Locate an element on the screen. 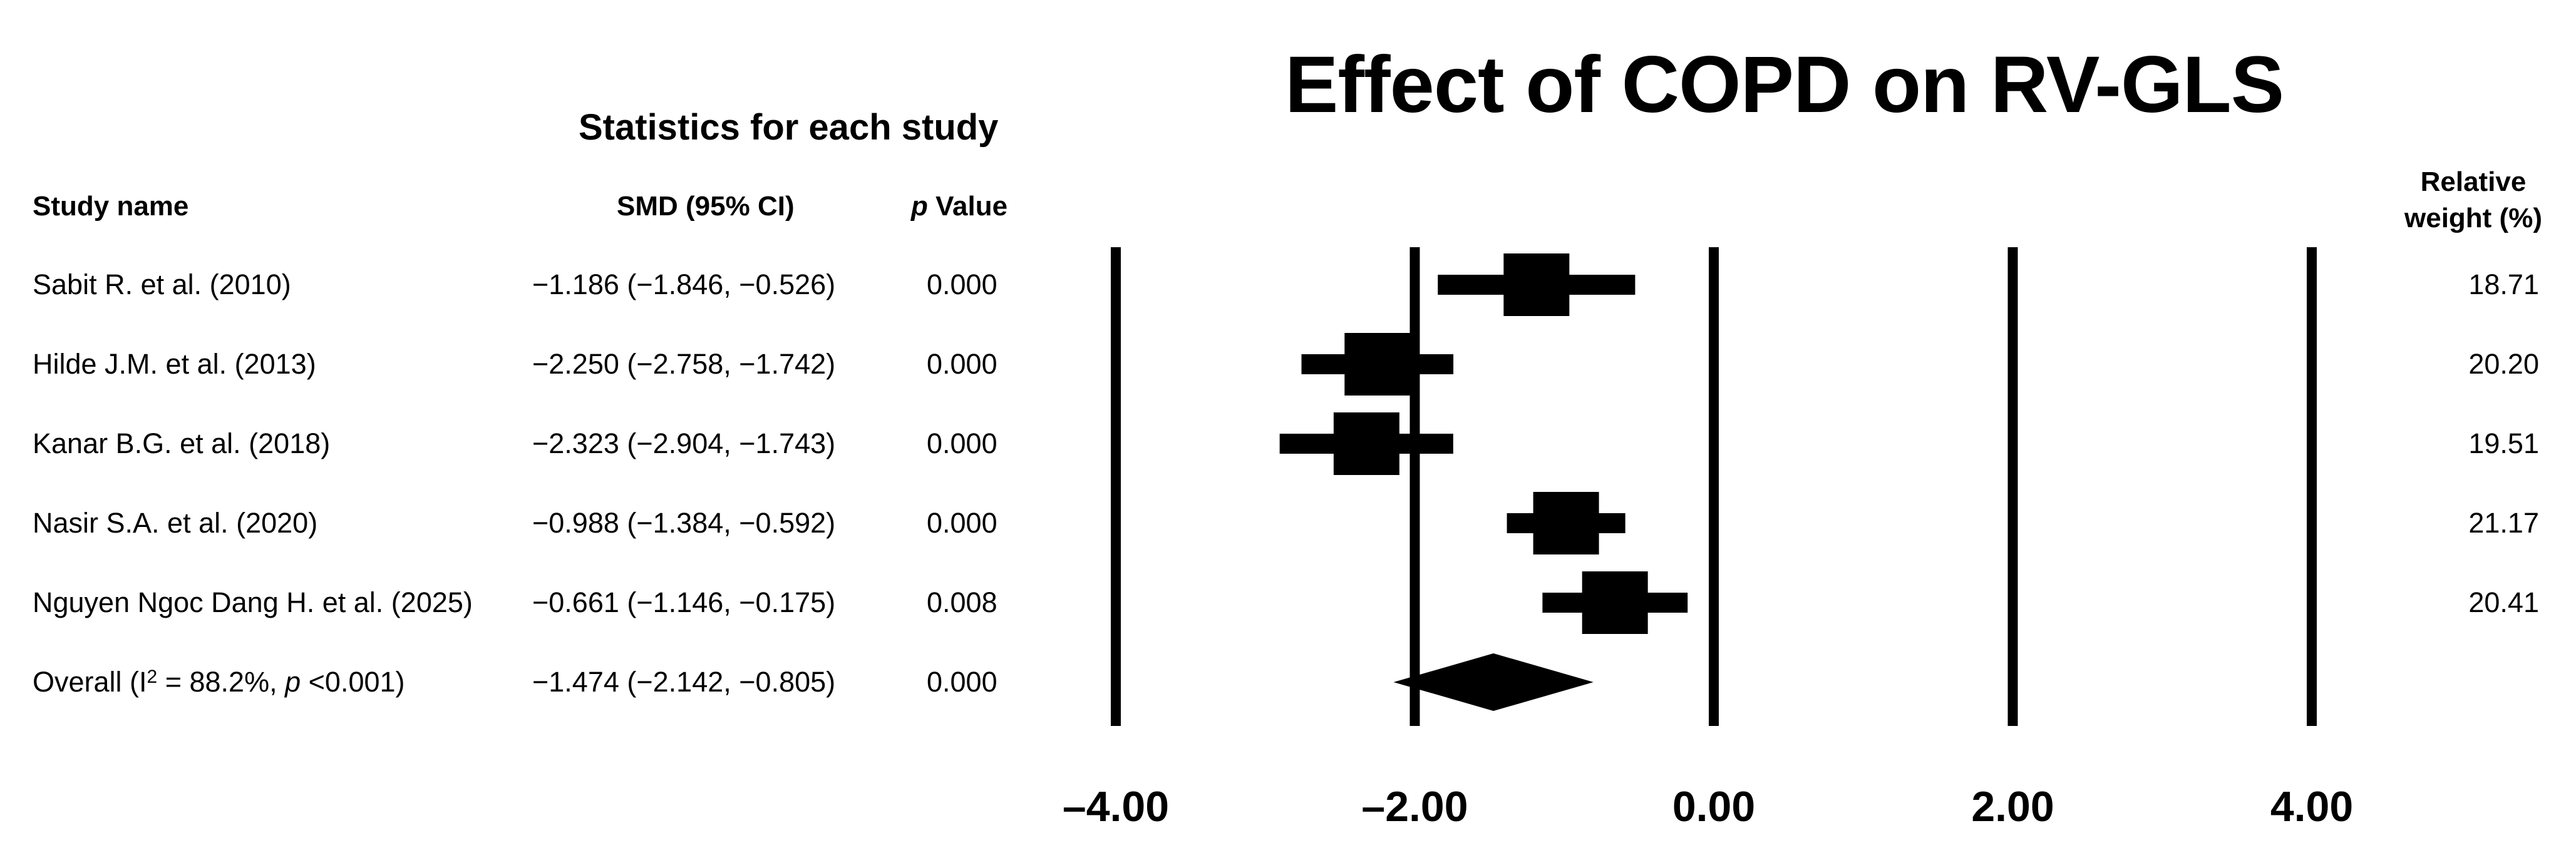  overall-name: Overall (I2 = 88.2%, p <0.001) is located at coordinates (219, 682).